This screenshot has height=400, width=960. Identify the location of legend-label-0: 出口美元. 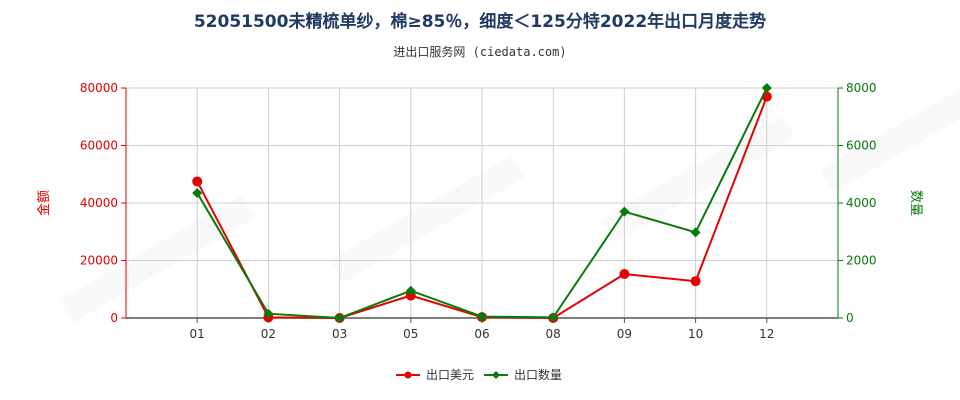
(450, 375).